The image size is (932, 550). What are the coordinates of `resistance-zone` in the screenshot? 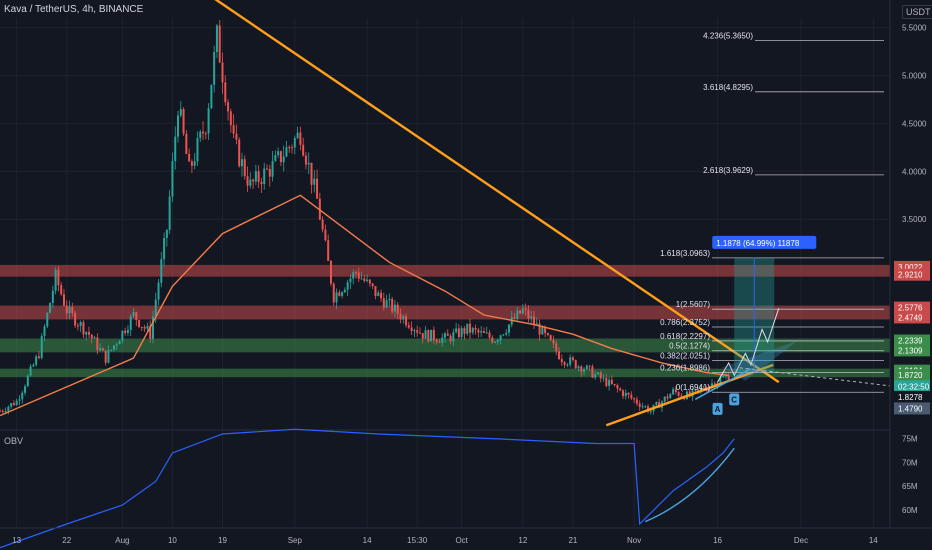 It's located at (445, 270).